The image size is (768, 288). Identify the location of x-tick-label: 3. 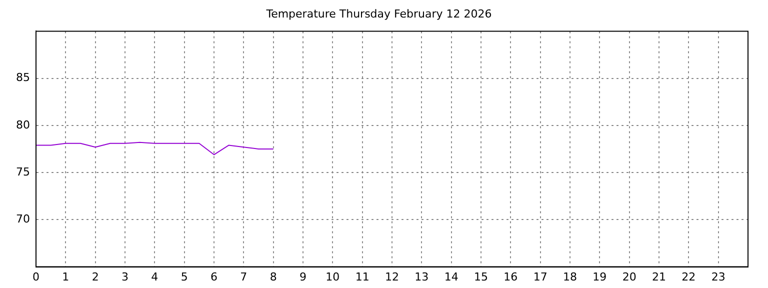
(124, 277).